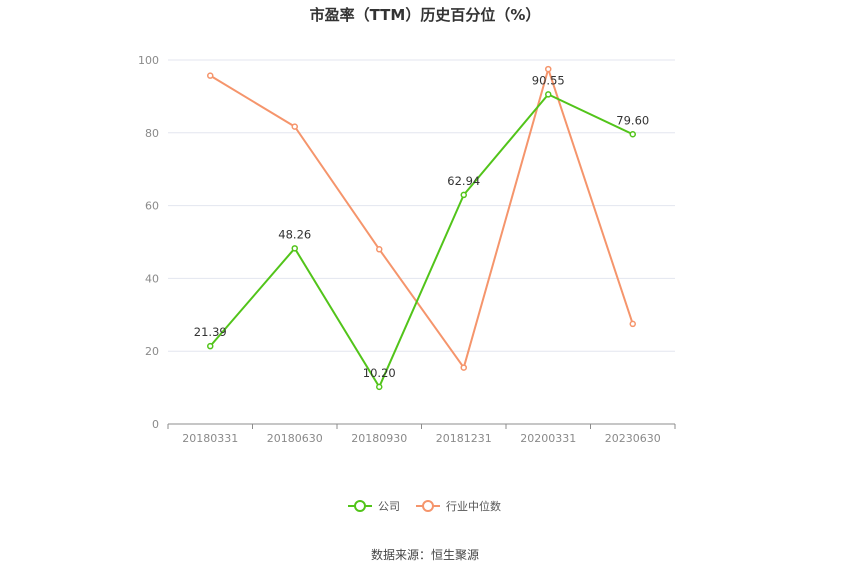  What do you see at coordinates (152, 278) in the screenshot?
I see `y-tick-label: 40` at bounding box center [152, 278].